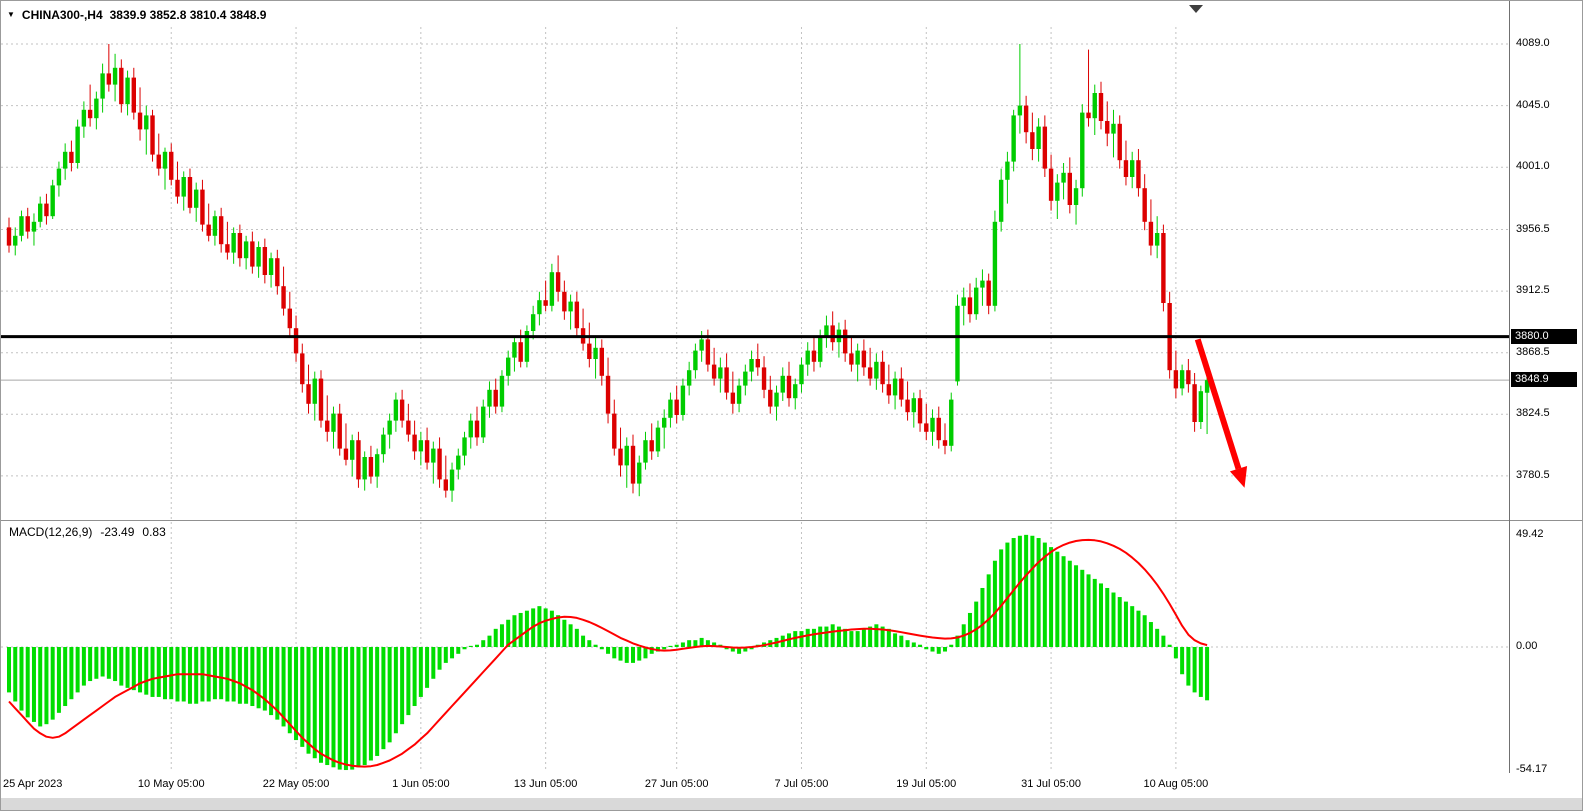 The width and height of the screenshot is (1583, 811). I want to click on chart-shift-marker-icon, so click(1196, 9).